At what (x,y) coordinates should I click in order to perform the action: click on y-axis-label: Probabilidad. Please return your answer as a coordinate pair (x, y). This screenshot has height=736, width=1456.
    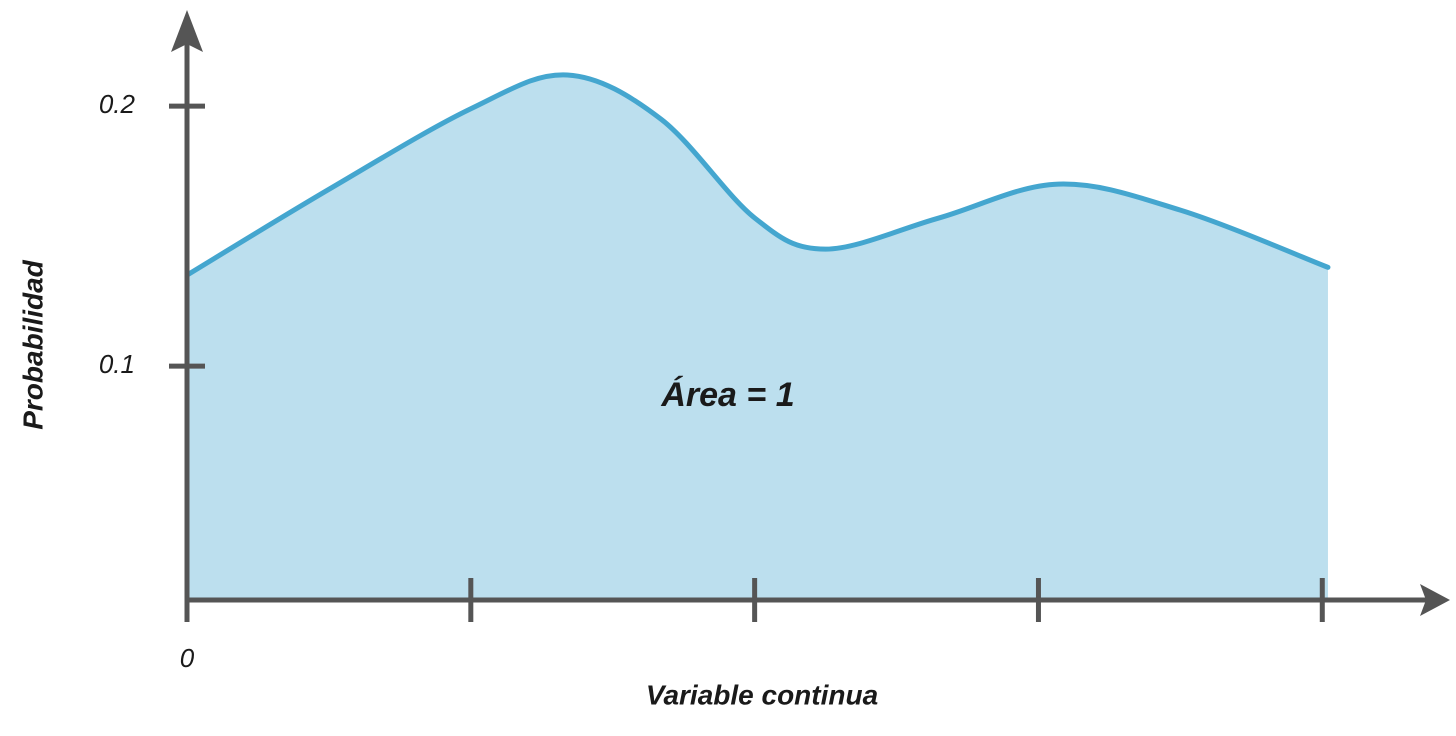
    Looking at the image, I should click on (32, 344).